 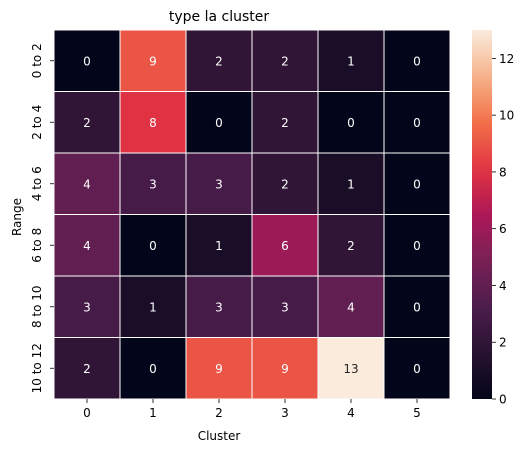 What do you see at coordinates (87, 413) in the screenshot?
I see `x-tick-label: 0` at bounding box center [87, 413].